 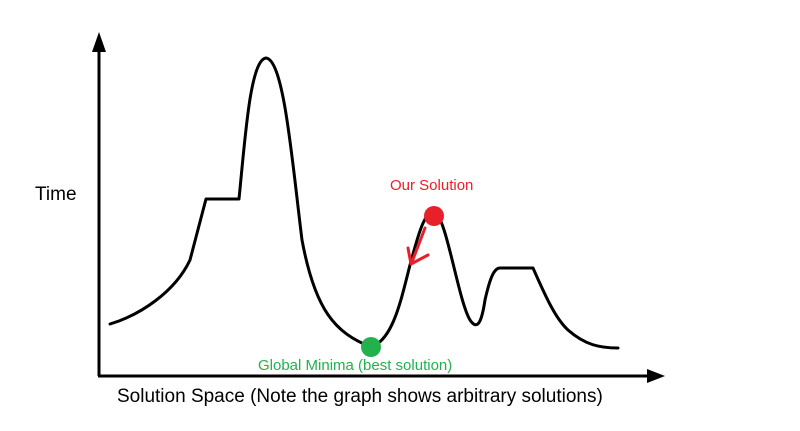 What do you see at coordinates (371, 347) in the screenshot?
I see `global-minima-marker` at bounding box center [371, 347].